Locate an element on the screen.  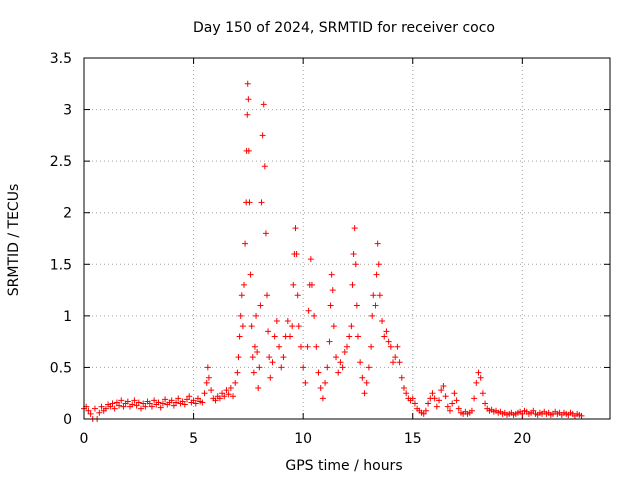
y-tick-label: 0.5 is located at coordinates (61, 368).